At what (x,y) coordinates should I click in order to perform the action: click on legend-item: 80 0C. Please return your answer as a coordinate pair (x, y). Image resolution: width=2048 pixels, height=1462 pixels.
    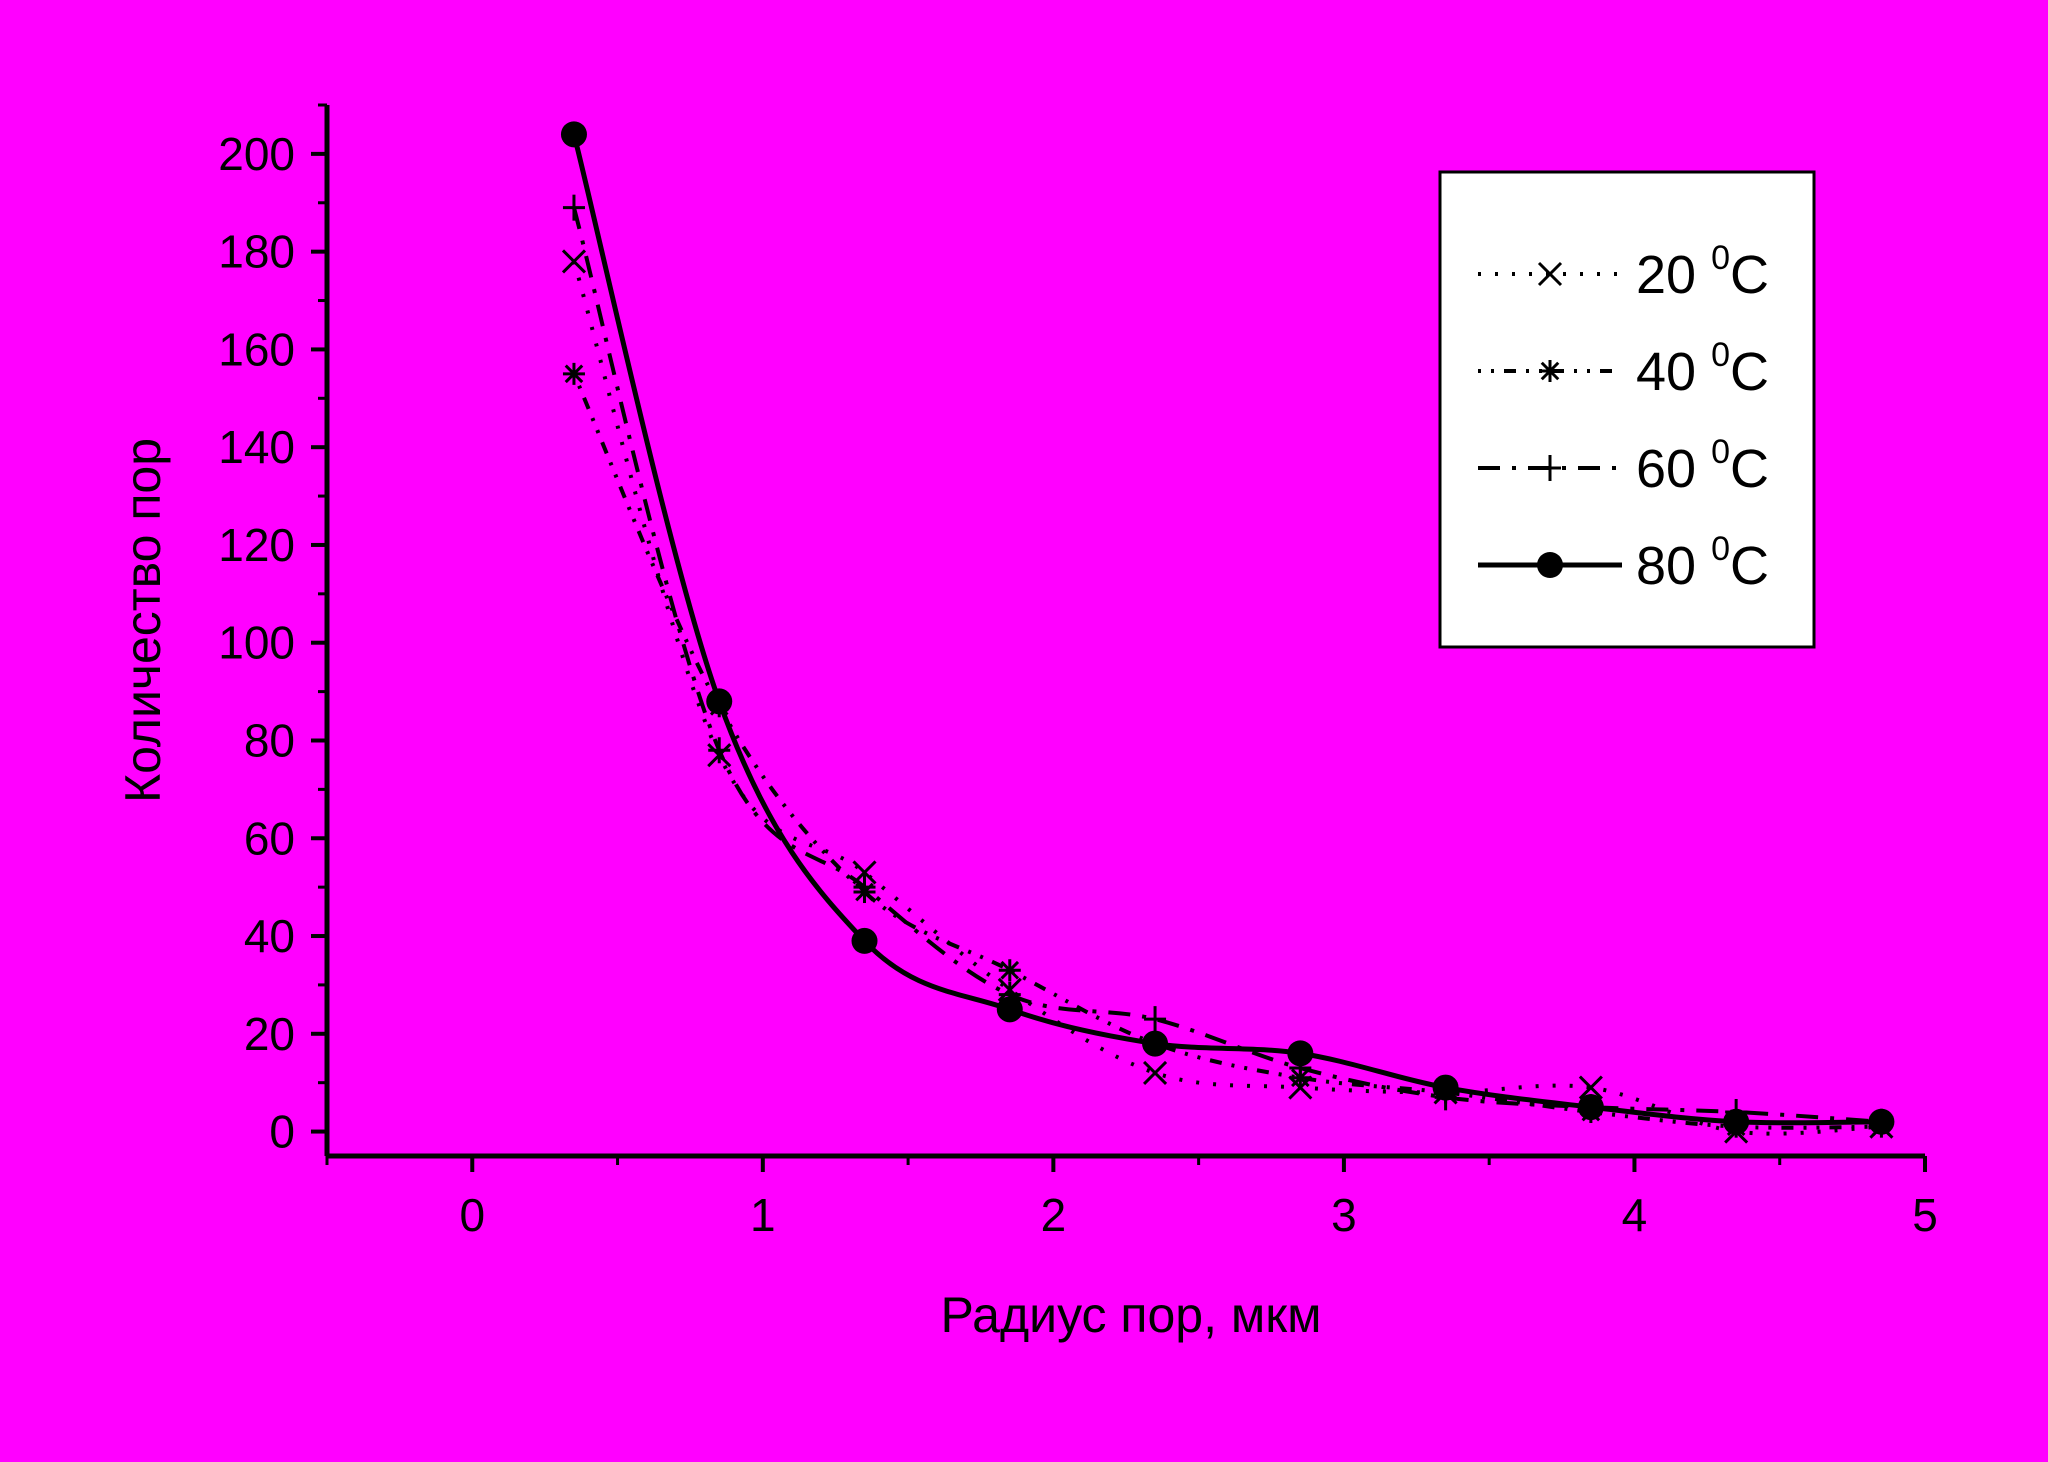
    Looking at the image, I should click on (1623, 563).